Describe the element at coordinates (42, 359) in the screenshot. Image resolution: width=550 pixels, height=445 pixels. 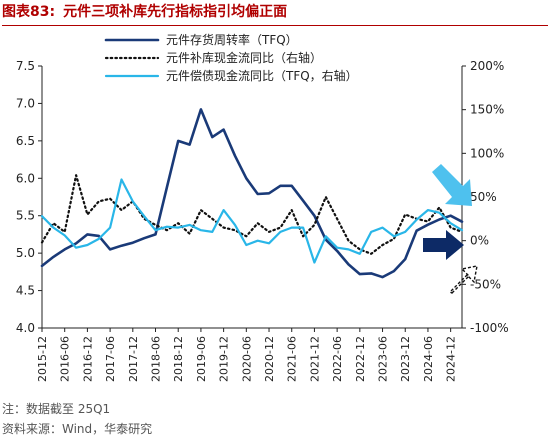
I see `x-tick-label: 2015-12` at that location.